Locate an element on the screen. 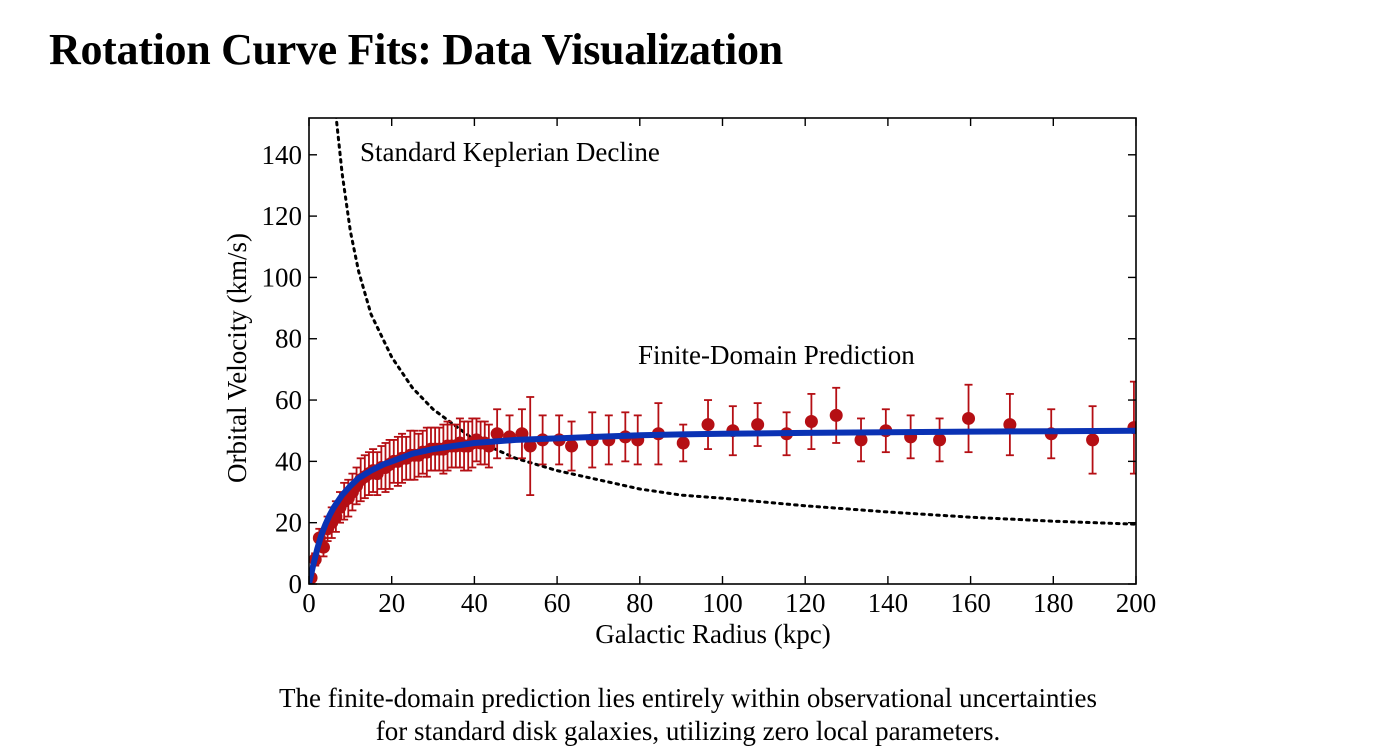 The height and width of the screenshot is (748, 1376). annotation-finite-domain: Finite-Domain Prediction is located at coordinates (776, 355).